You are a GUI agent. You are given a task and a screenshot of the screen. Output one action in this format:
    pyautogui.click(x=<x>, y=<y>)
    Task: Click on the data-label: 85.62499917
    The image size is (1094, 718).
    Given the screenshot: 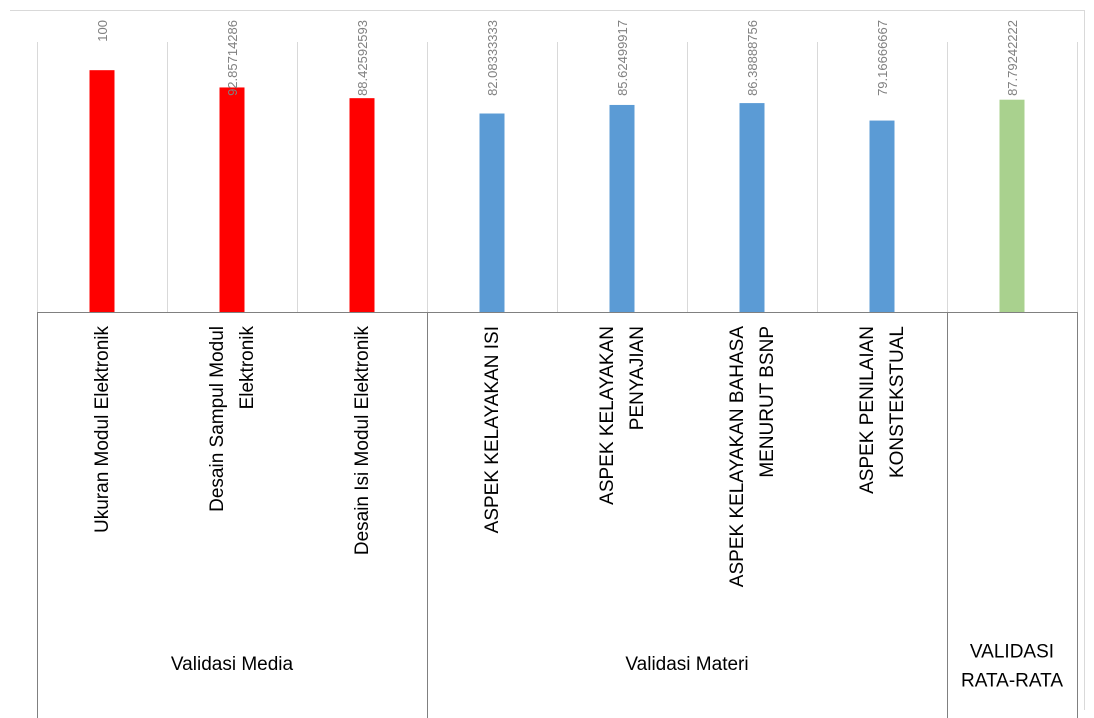 What is the action you would take?
    pyautogui.click(x=622, y=58)
    